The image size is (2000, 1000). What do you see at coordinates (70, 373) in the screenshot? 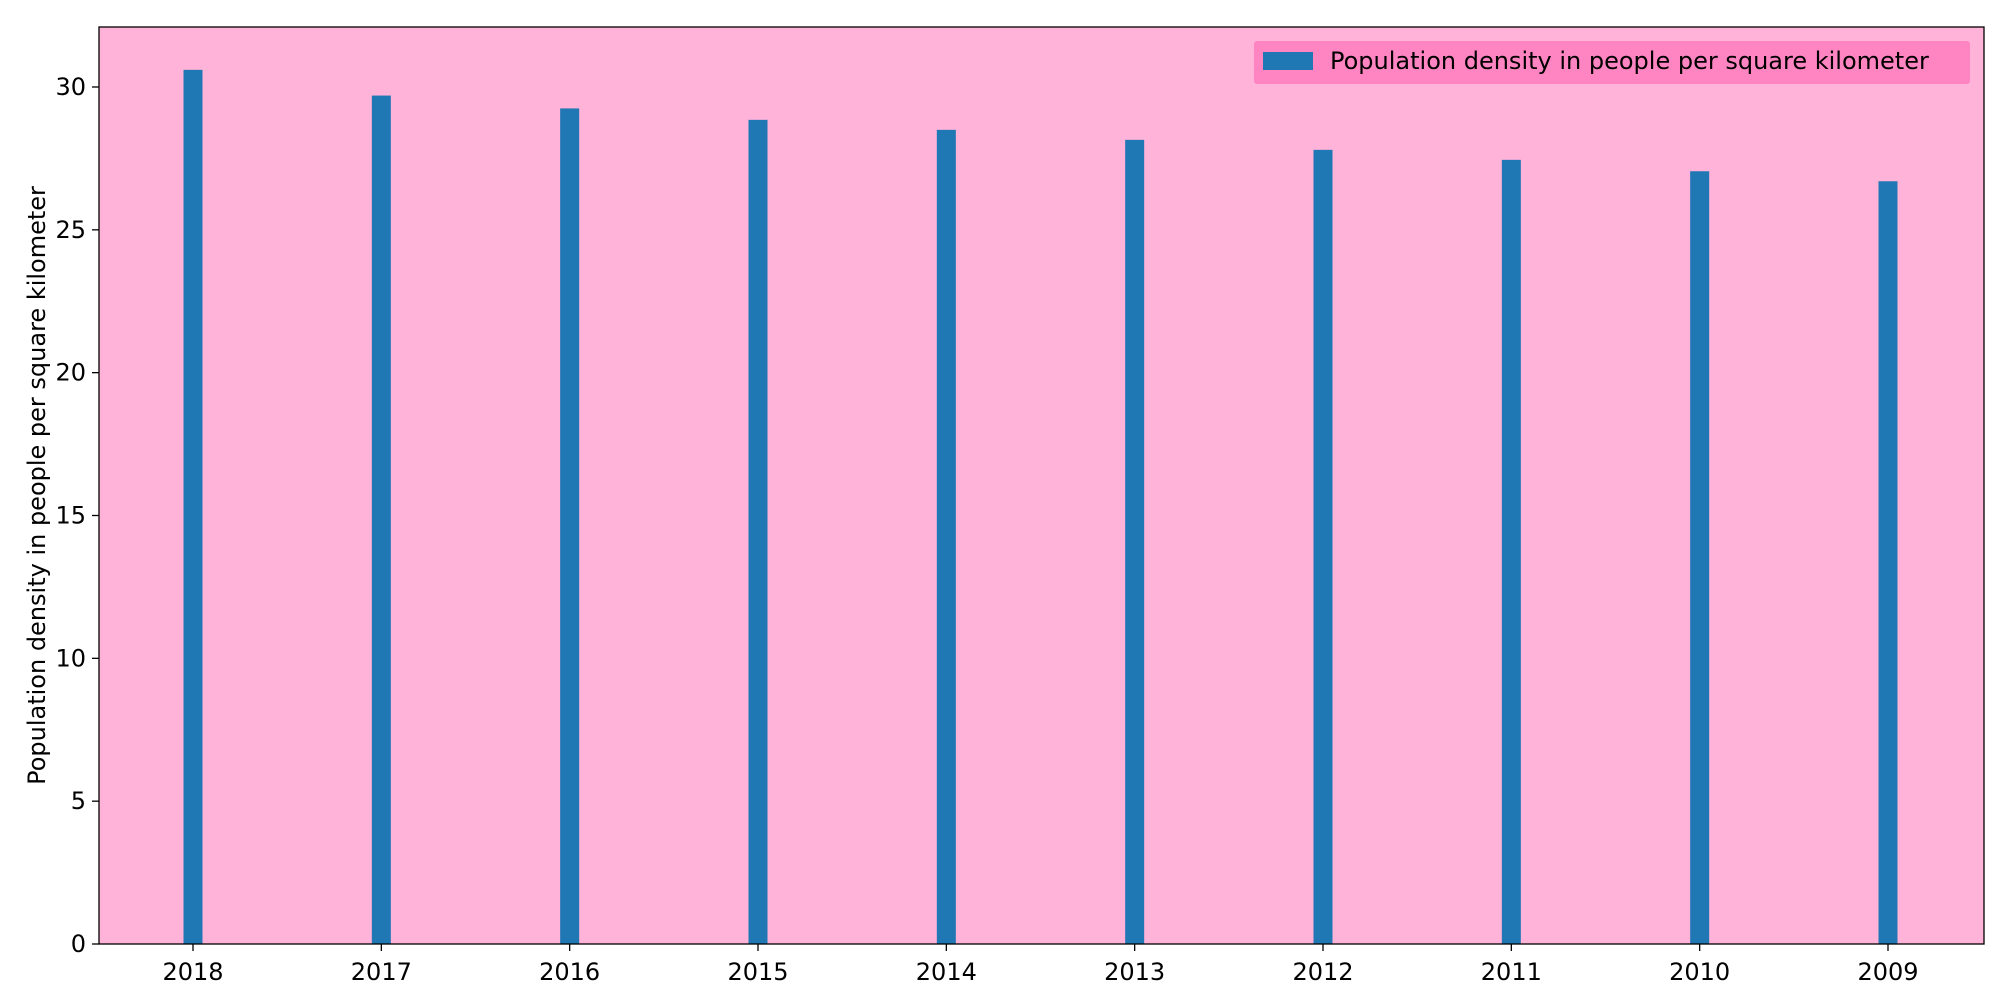
I see `y-tick-label-20: 20` at bounding box center [70, 373].